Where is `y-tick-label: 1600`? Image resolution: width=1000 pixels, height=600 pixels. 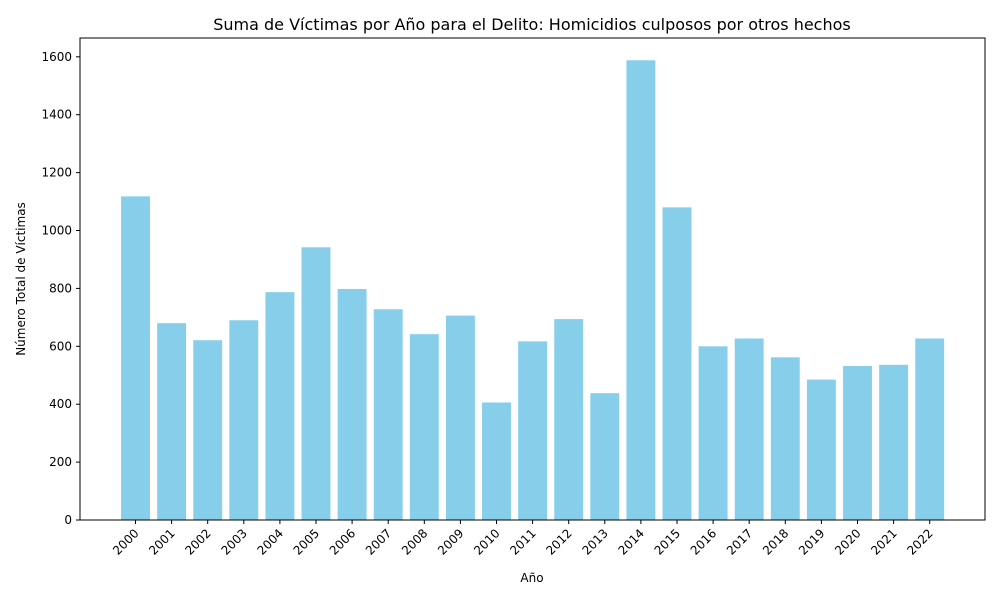
y-tick-label: 1600 is located at coordinates (56, 57).